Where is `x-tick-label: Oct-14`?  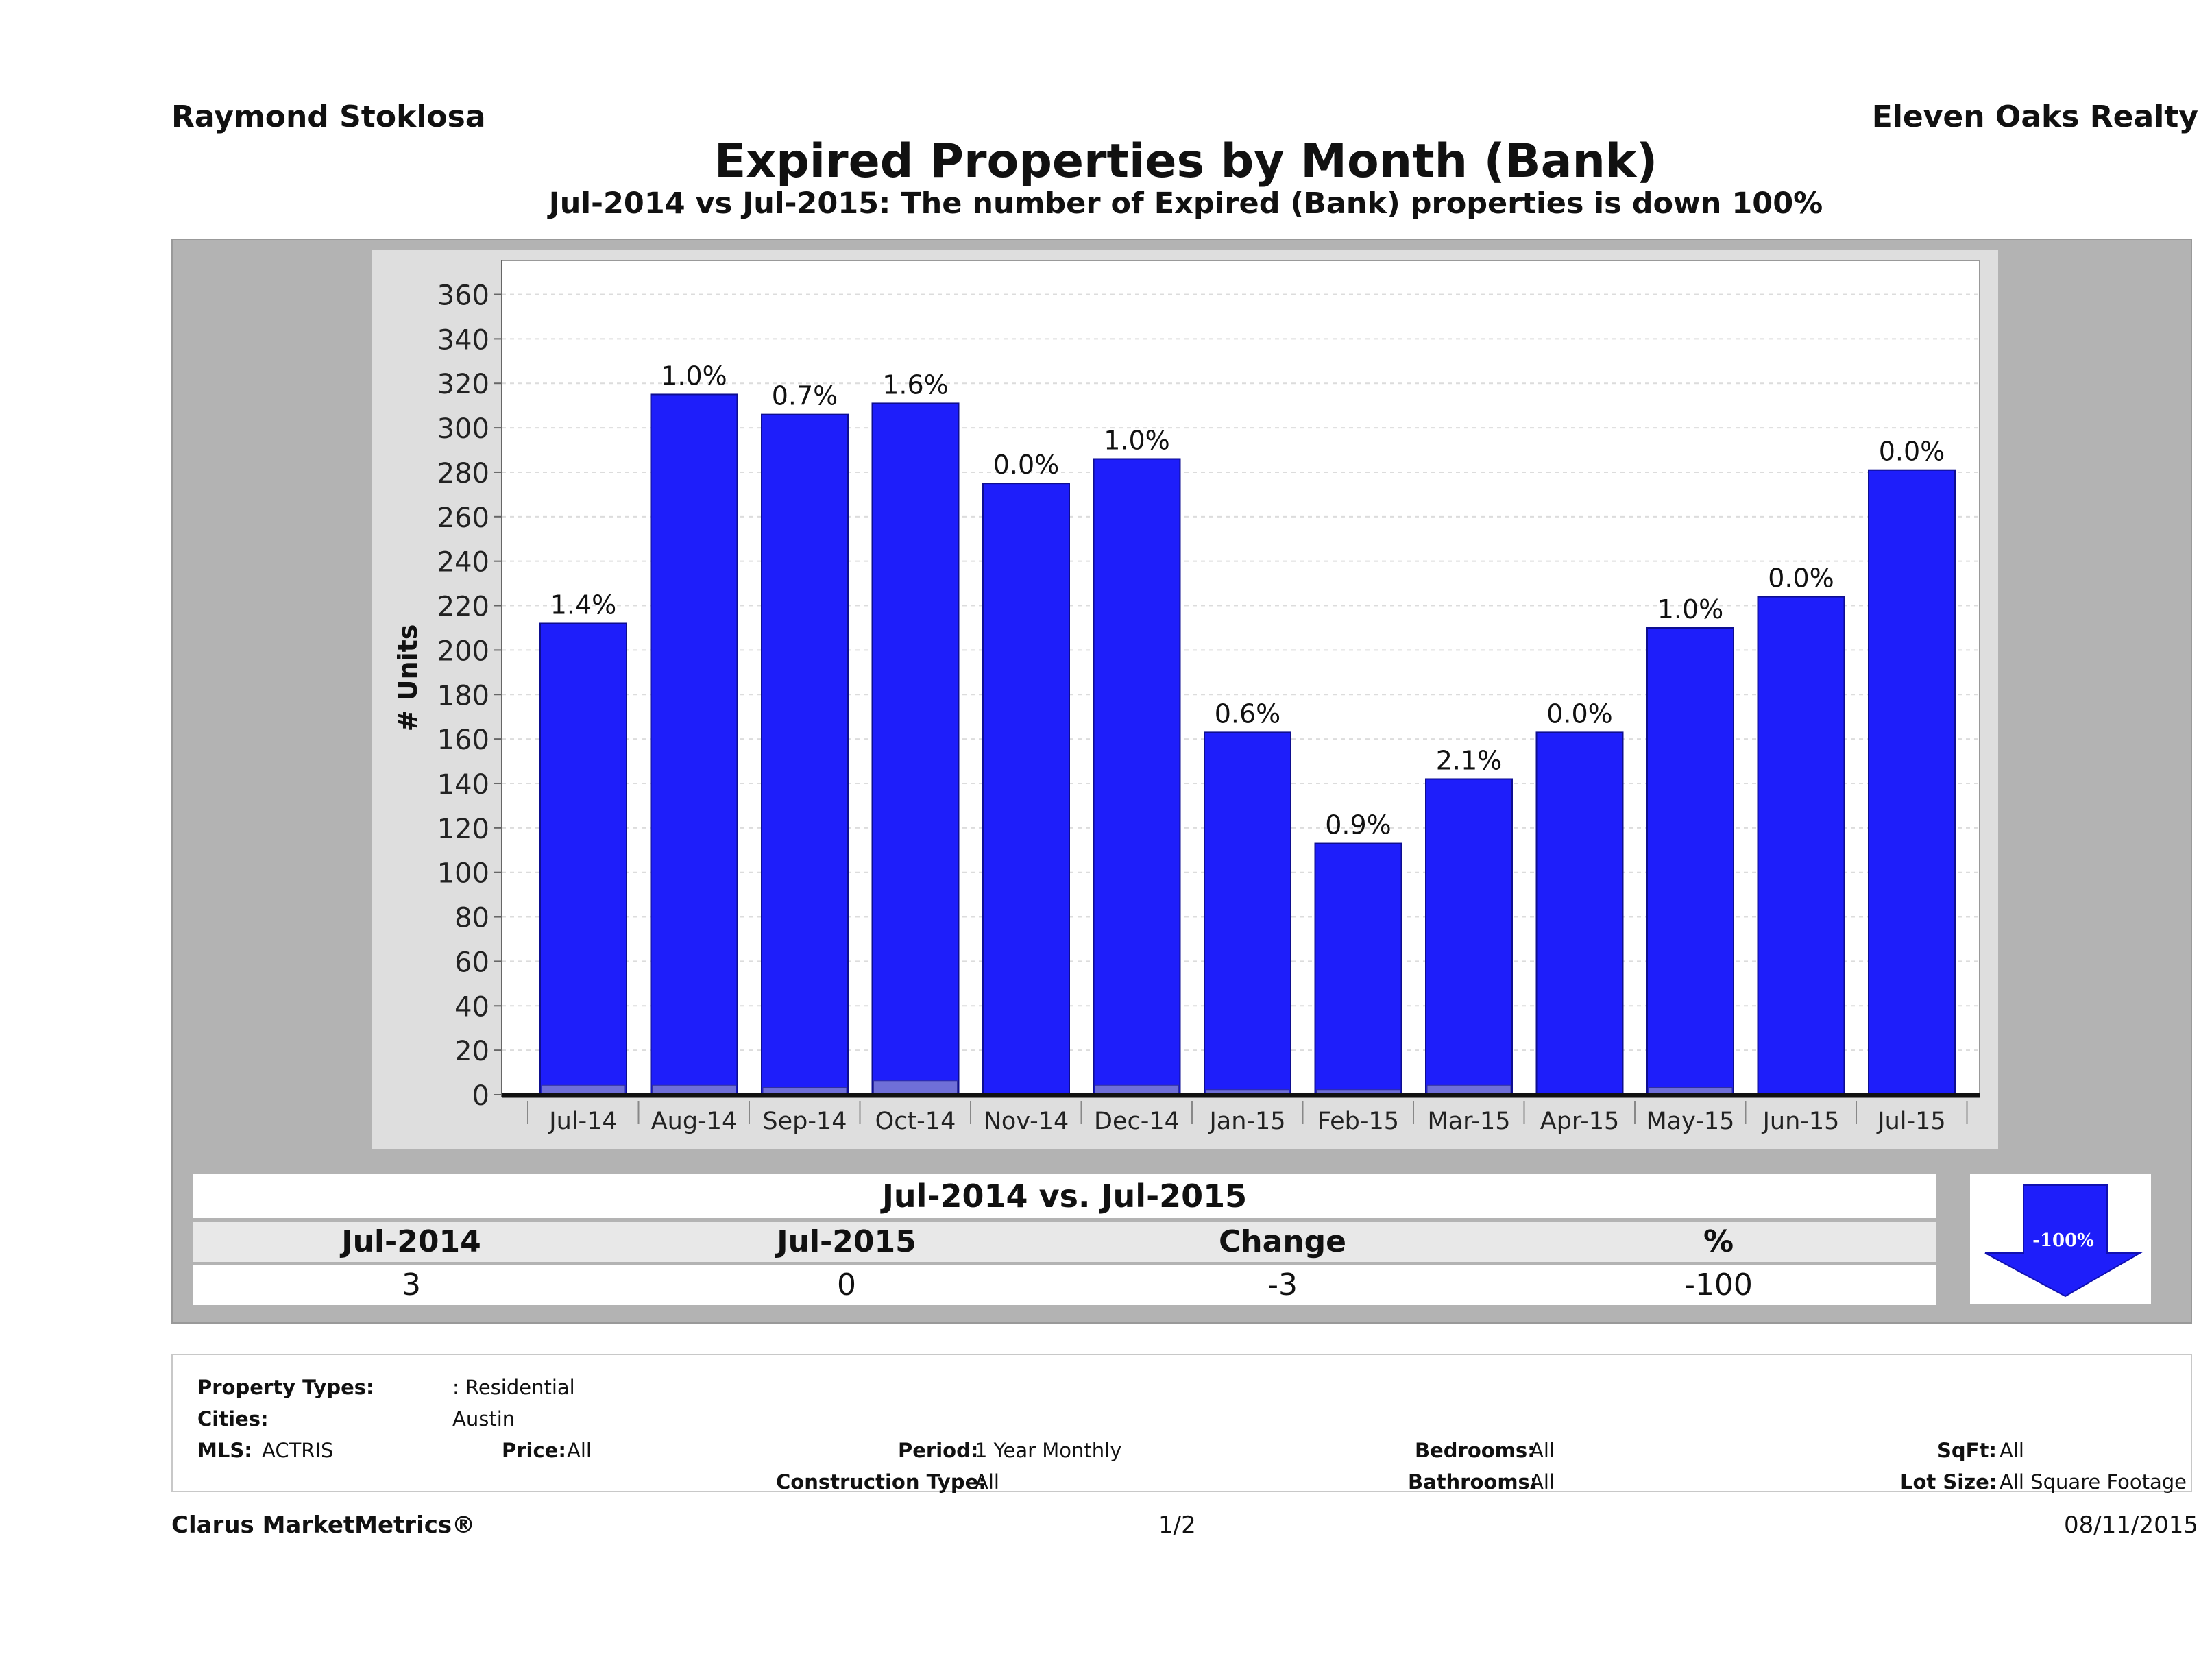
x-tick-label: Oct-14 is located at coordinates (916, 1121).